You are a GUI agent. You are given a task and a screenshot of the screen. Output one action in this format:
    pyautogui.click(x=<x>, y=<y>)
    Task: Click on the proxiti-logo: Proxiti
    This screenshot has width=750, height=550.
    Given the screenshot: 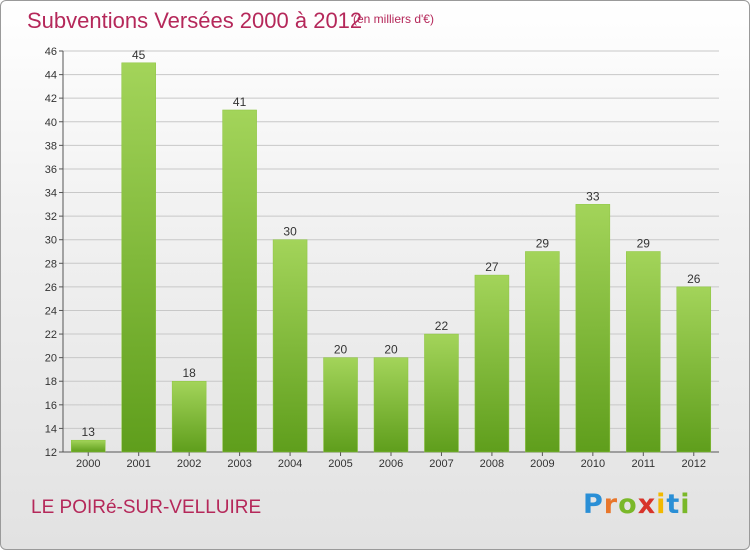 What is the action you would take?
    pyautogui.click(x=637, y=504)
    